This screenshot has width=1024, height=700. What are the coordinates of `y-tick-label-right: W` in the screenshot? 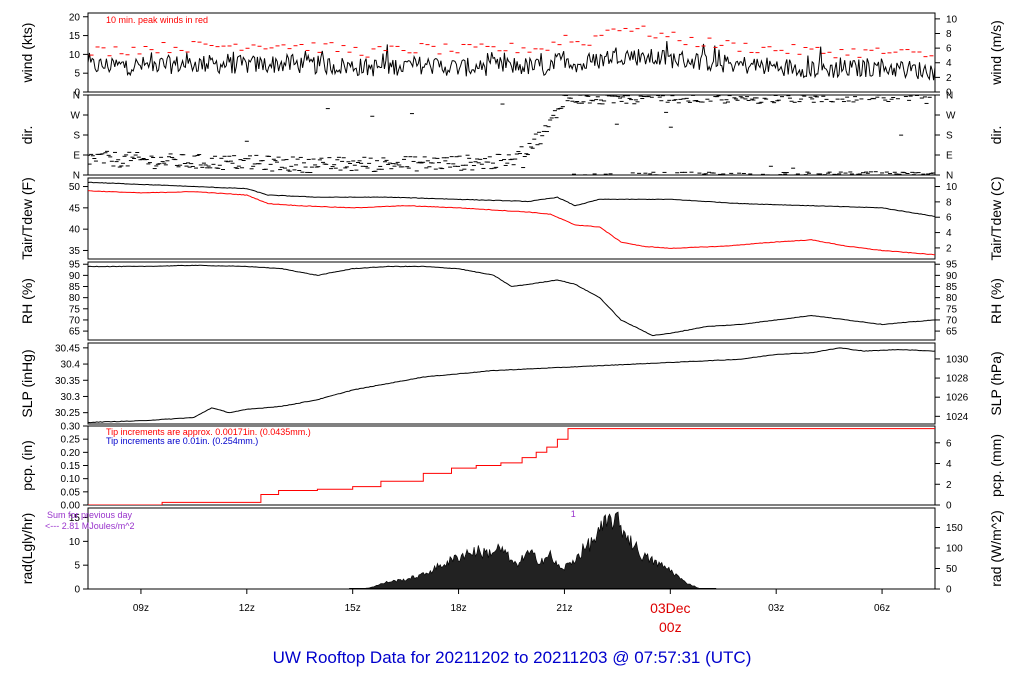 It's located at (951, 116).